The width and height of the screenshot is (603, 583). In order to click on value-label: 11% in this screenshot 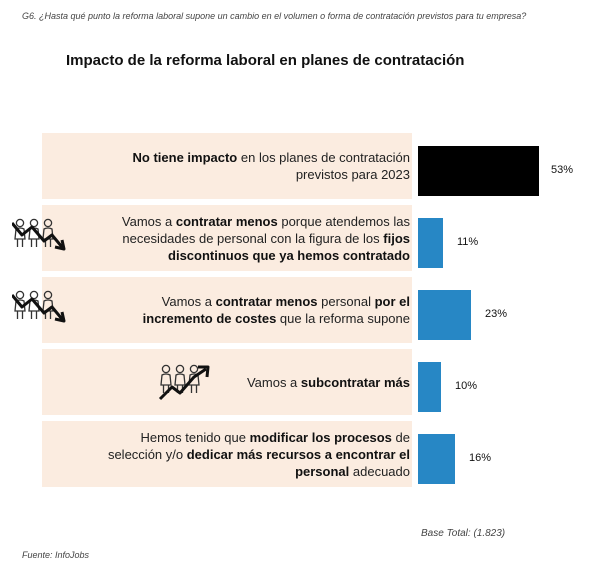, I will do `click(468, 242)`.